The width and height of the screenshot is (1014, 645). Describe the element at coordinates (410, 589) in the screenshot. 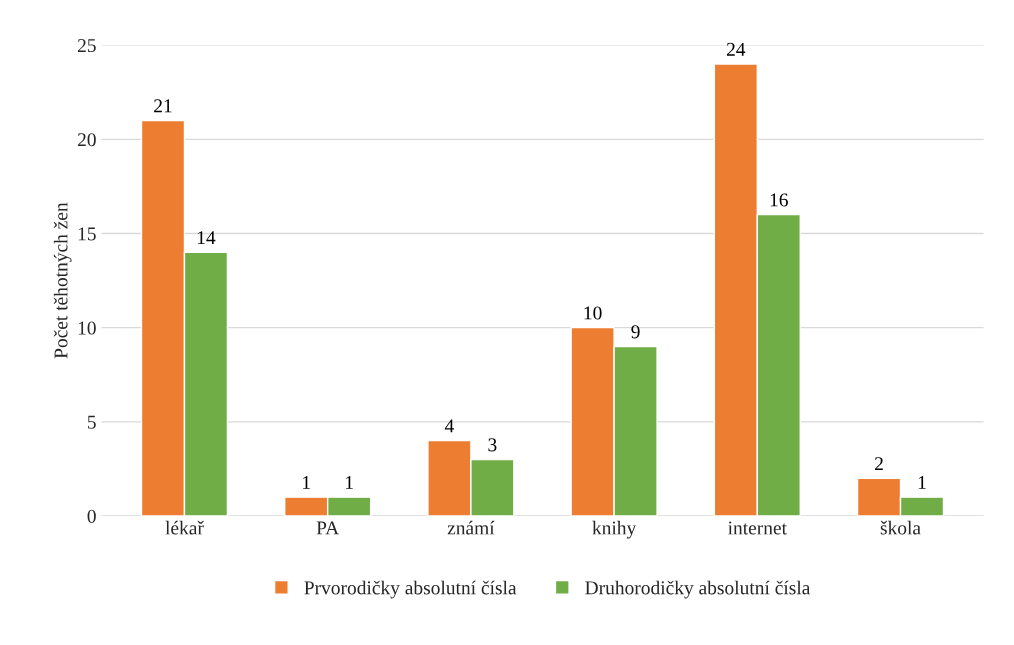

I see `legend-label: Prvorodičky absolutní čísla` at that location.